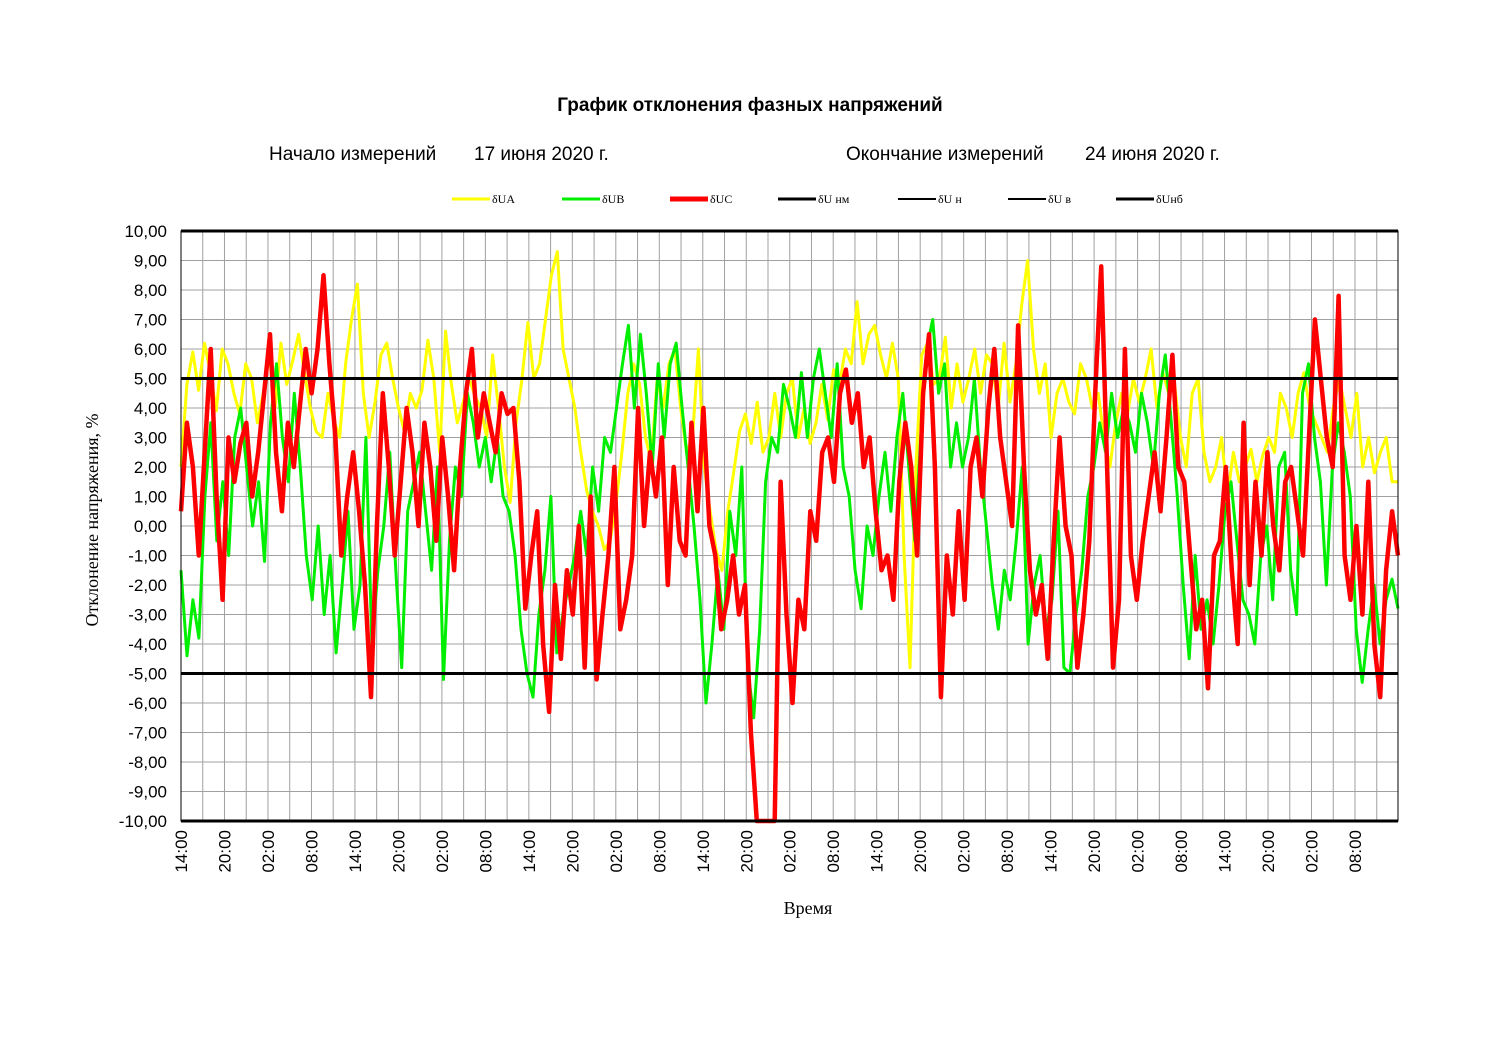 The image size is (1500, 1061). I want to click on legend-label: δUнб, so click(1169, 199).